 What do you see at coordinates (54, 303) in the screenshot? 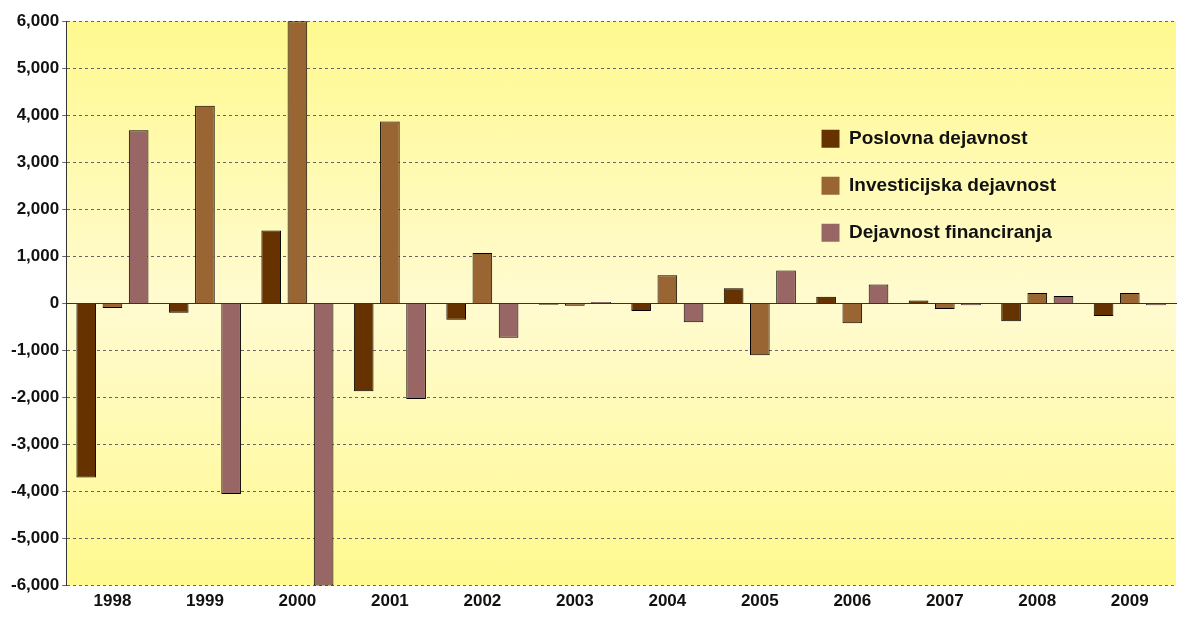
I see `y-tick-label: 0` at bounding box center [54, 303].